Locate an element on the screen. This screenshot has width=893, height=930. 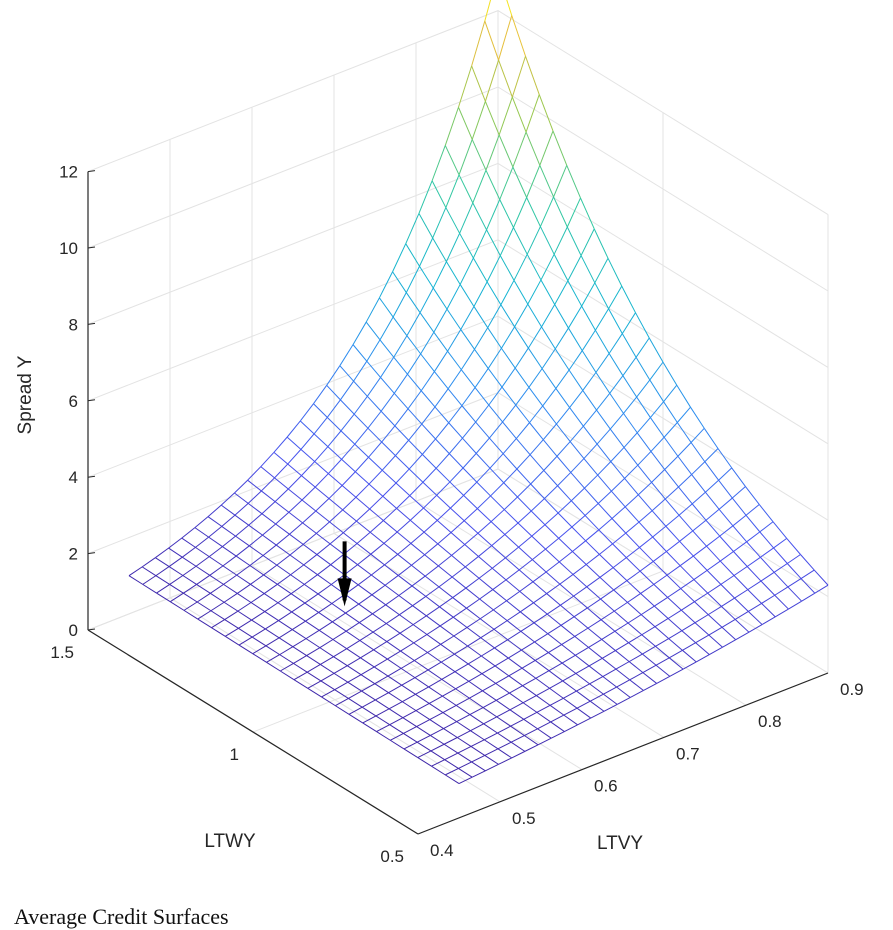
grid-line is located at coordinates (293, 549).